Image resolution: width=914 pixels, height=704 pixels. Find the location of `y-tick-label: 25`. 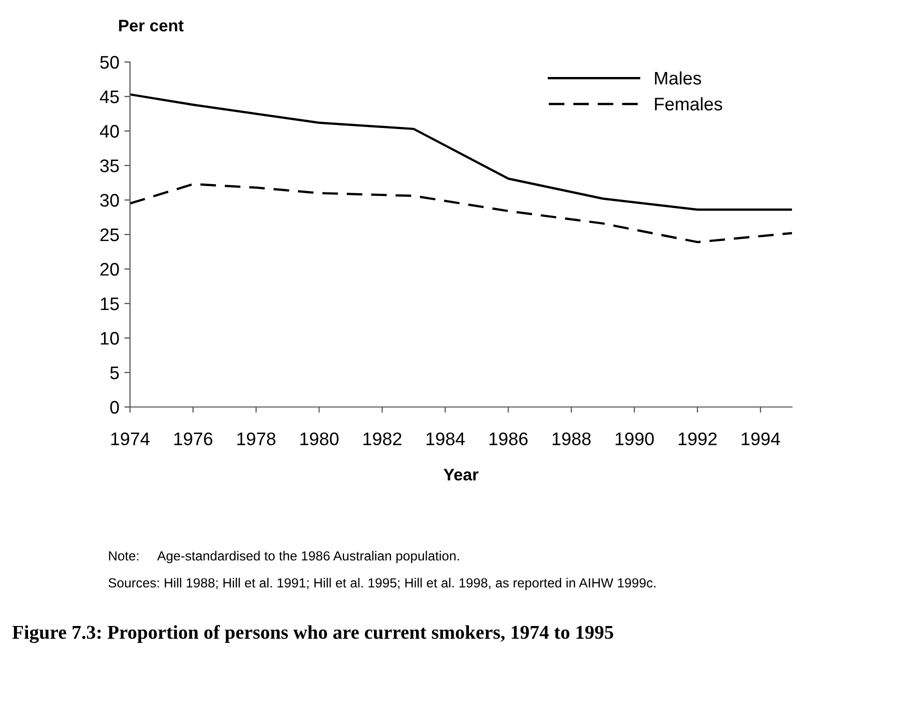

y-tick-label: 25 is located at coordinates (109, 235).